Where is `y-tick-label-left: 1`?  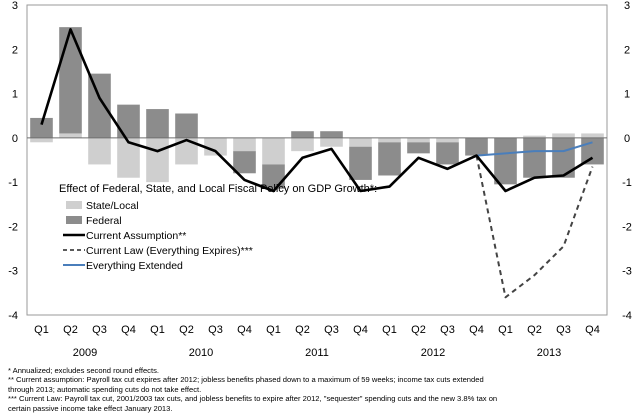 y-tick-label-left: 1 is located at coordinates (15, 95).